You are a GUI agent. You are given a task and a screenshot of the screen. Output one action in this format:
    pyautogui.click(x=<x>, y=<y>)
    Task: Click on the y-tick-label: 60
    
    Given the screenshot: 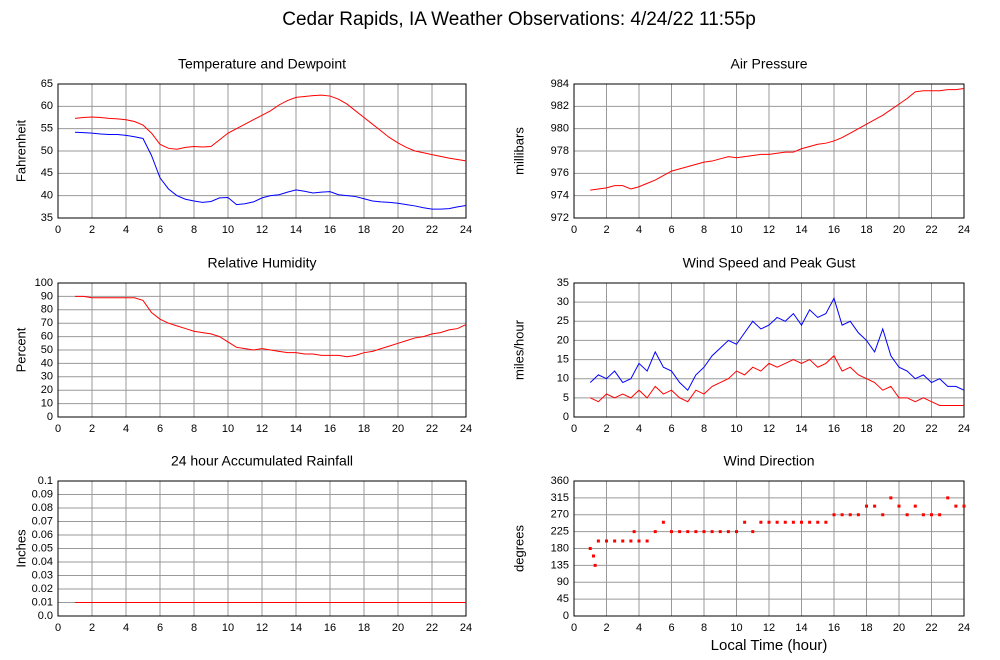 What is the action you would take?
    pyautogui.click(x=47, y=337)
    